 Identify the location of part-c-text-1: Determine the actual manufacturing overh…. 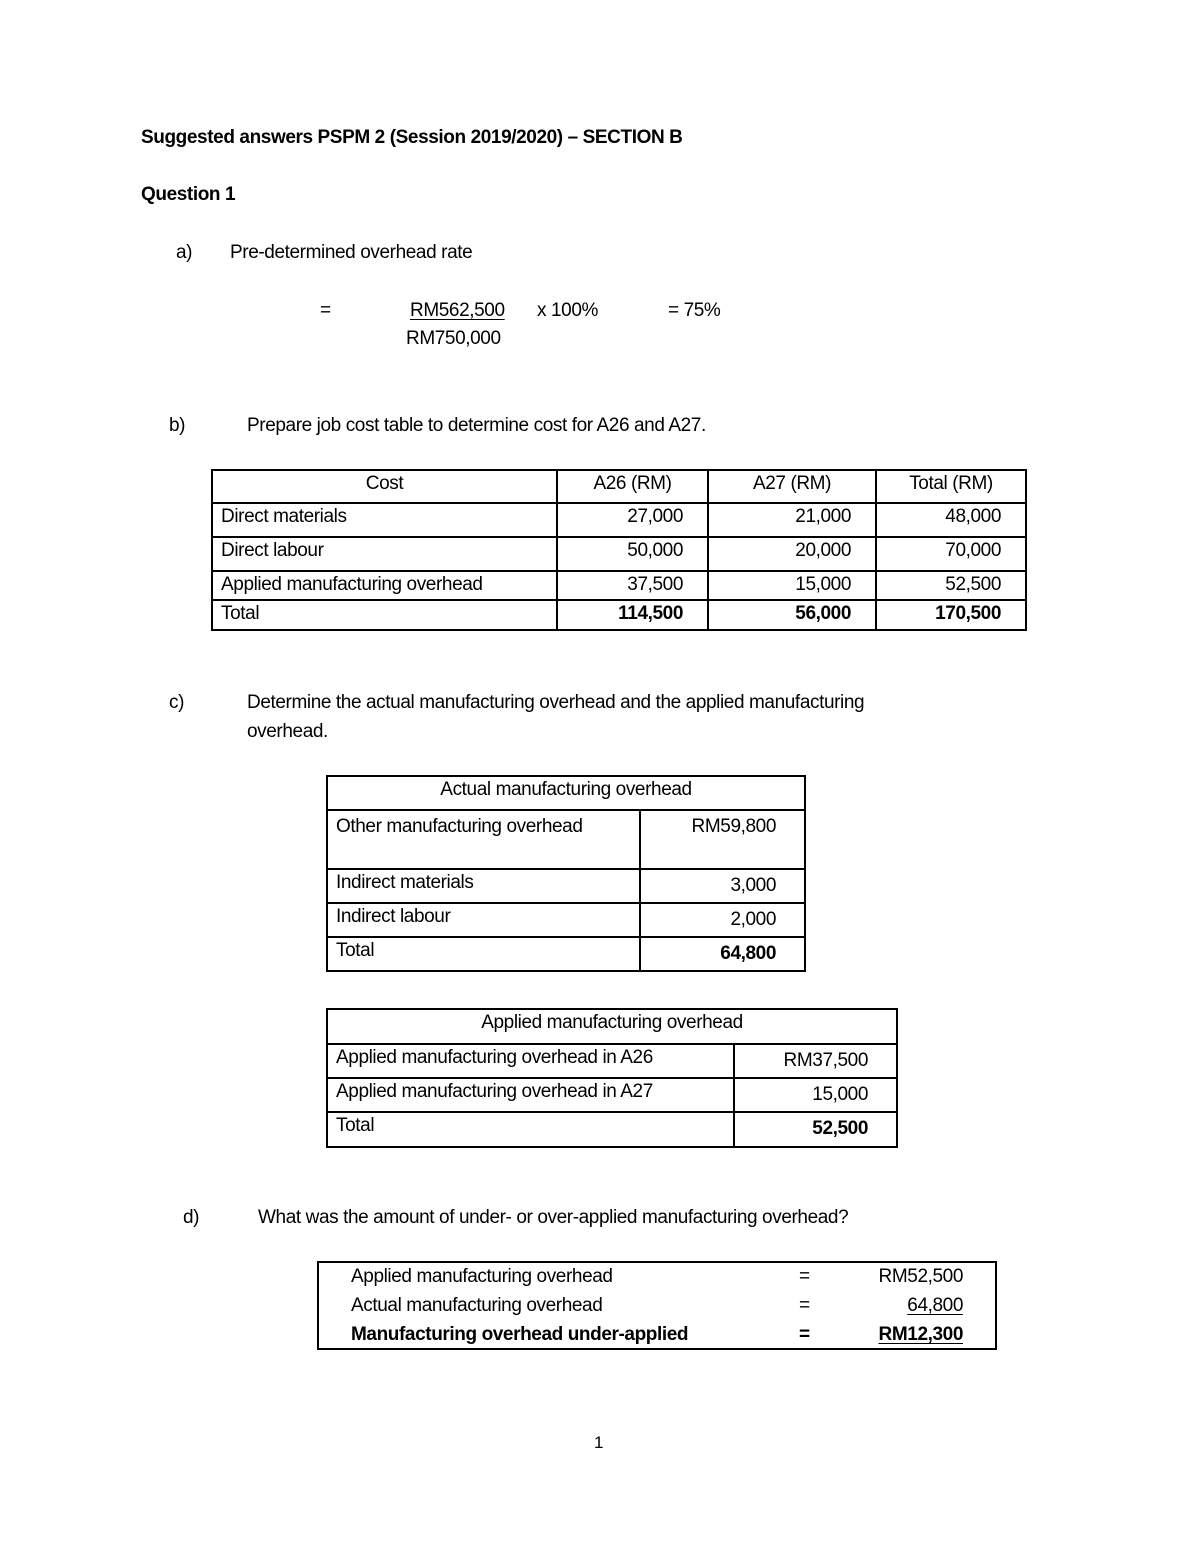
(556, 702).